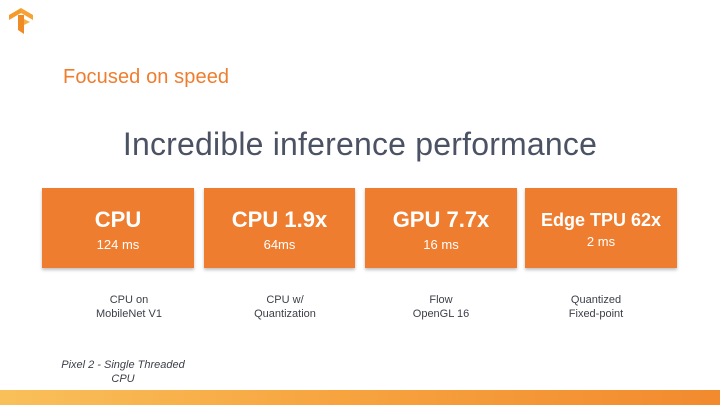  Describe the element at coordinates (123, 365) in the screenshot. I see `footnote-line: Pixel 2 - Single Threaded` at that location.